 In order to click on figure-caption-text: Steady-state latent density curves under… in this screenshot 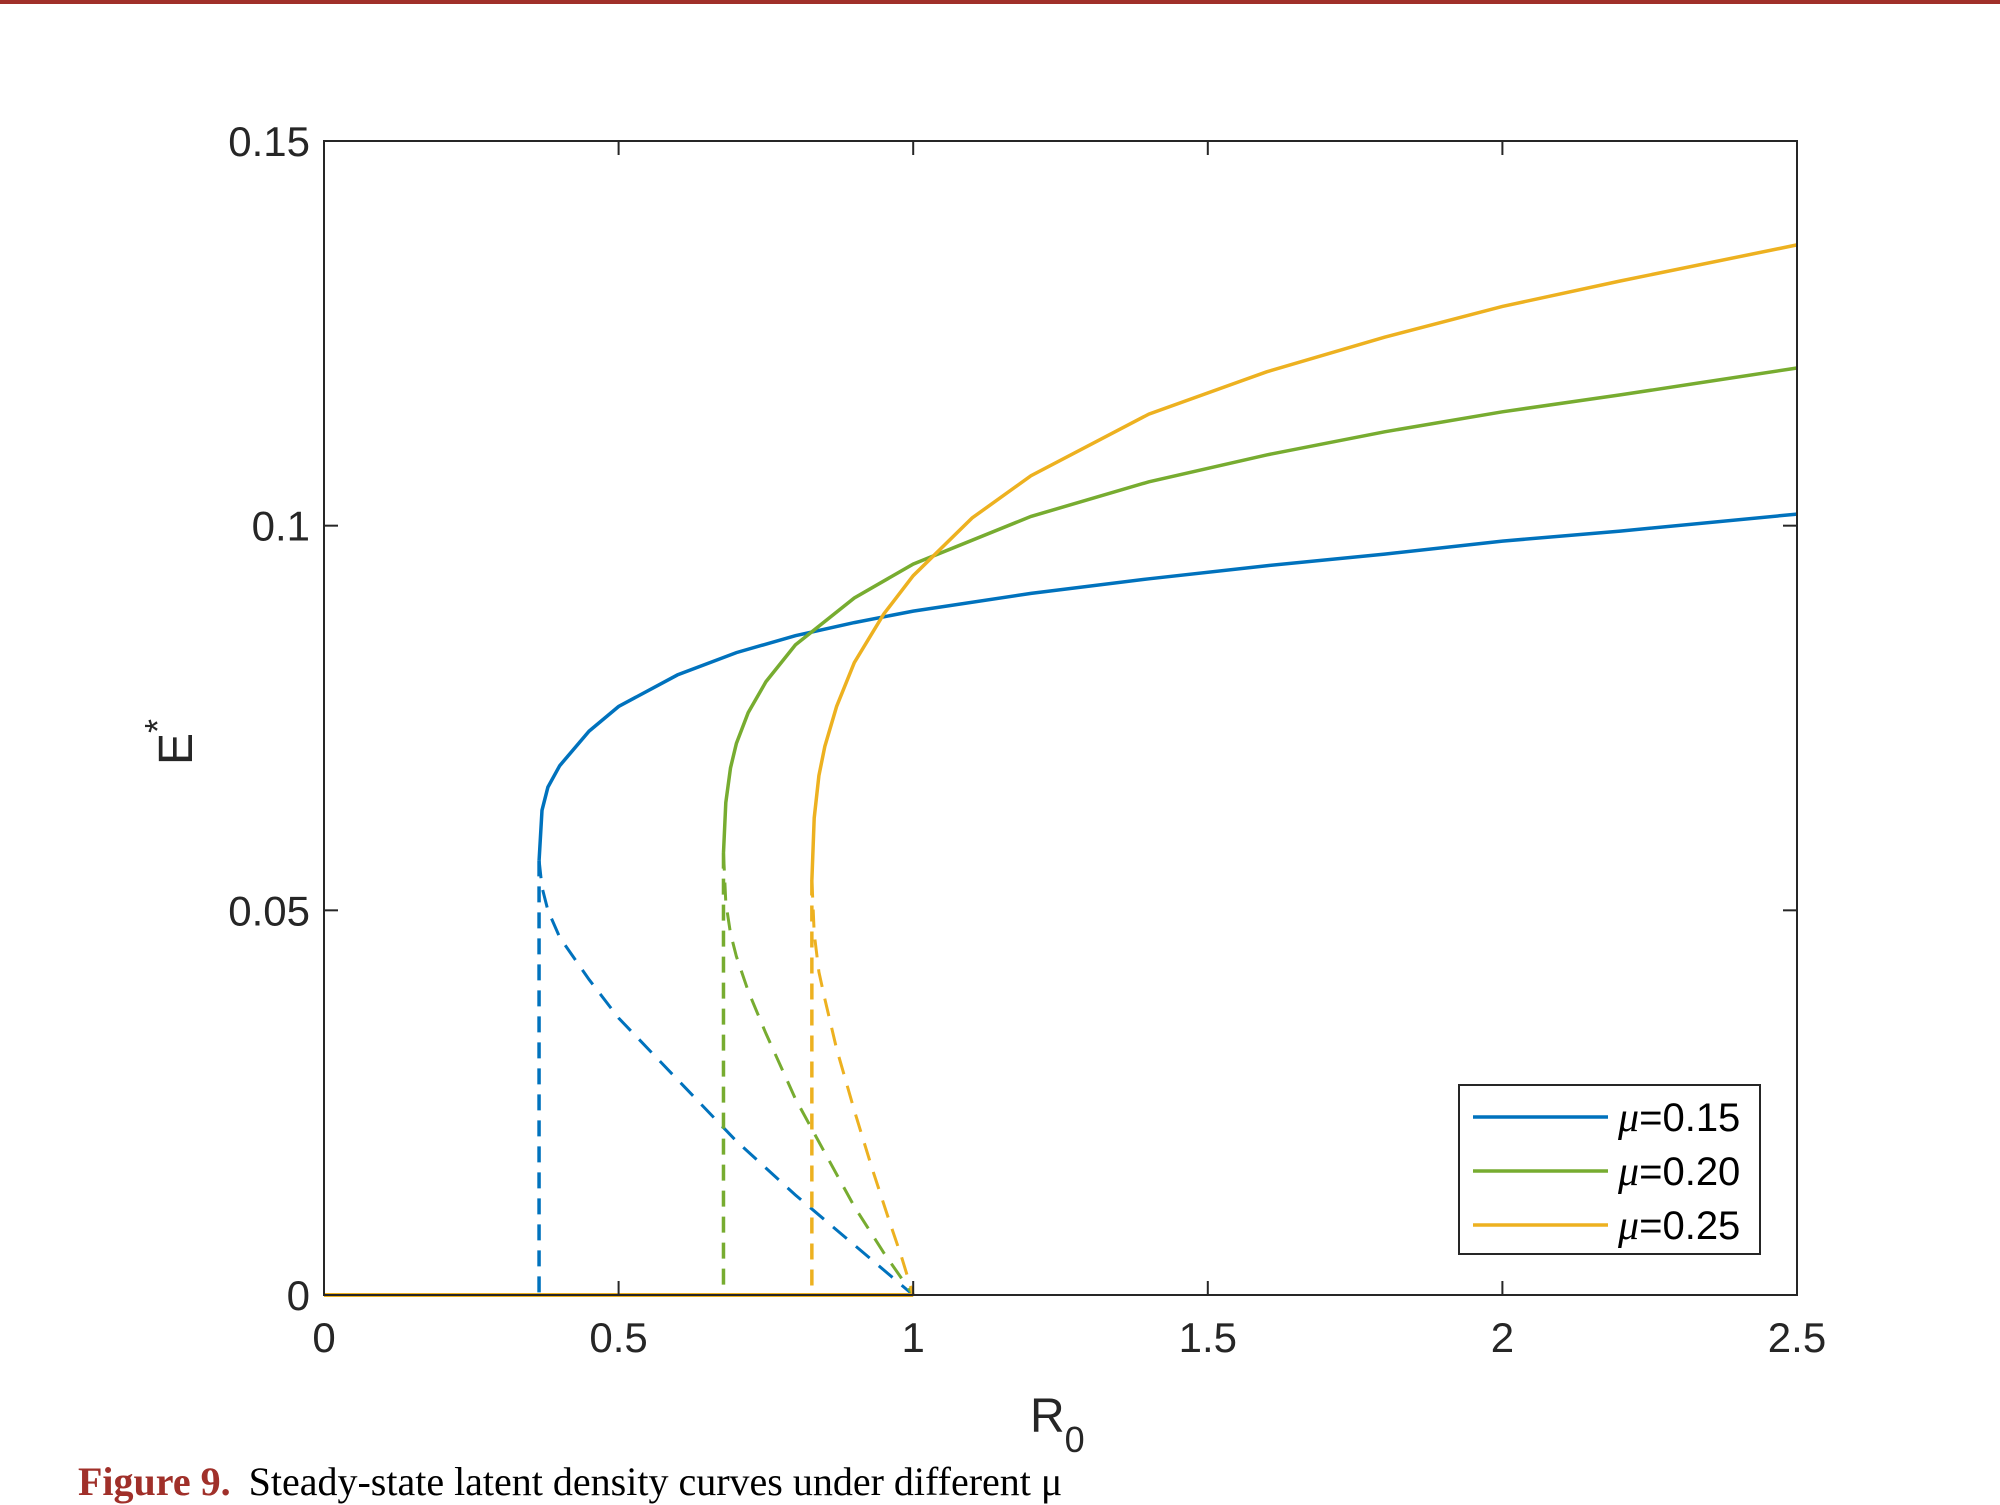, I will do `click(655, 1481)`.